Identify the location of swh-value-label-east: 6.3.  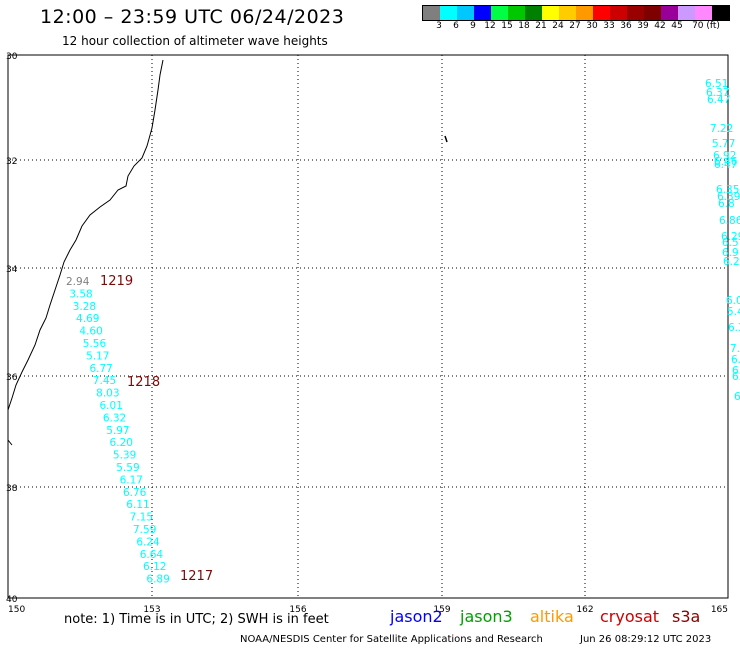
(734, 328).